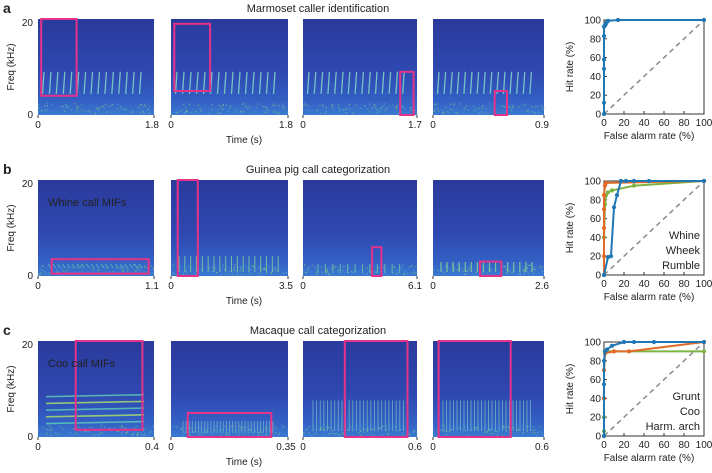  Describe the element at coordinates (286, 447) in the screenshot. I see `x-tick-label: 0.35` at that location.